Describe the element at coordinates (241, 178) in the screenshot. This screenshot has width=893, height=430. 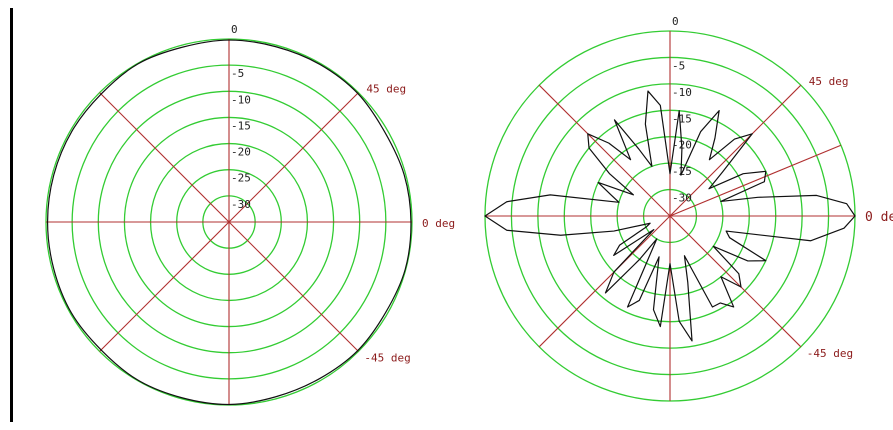
I see `ring-label: -25` at that location.